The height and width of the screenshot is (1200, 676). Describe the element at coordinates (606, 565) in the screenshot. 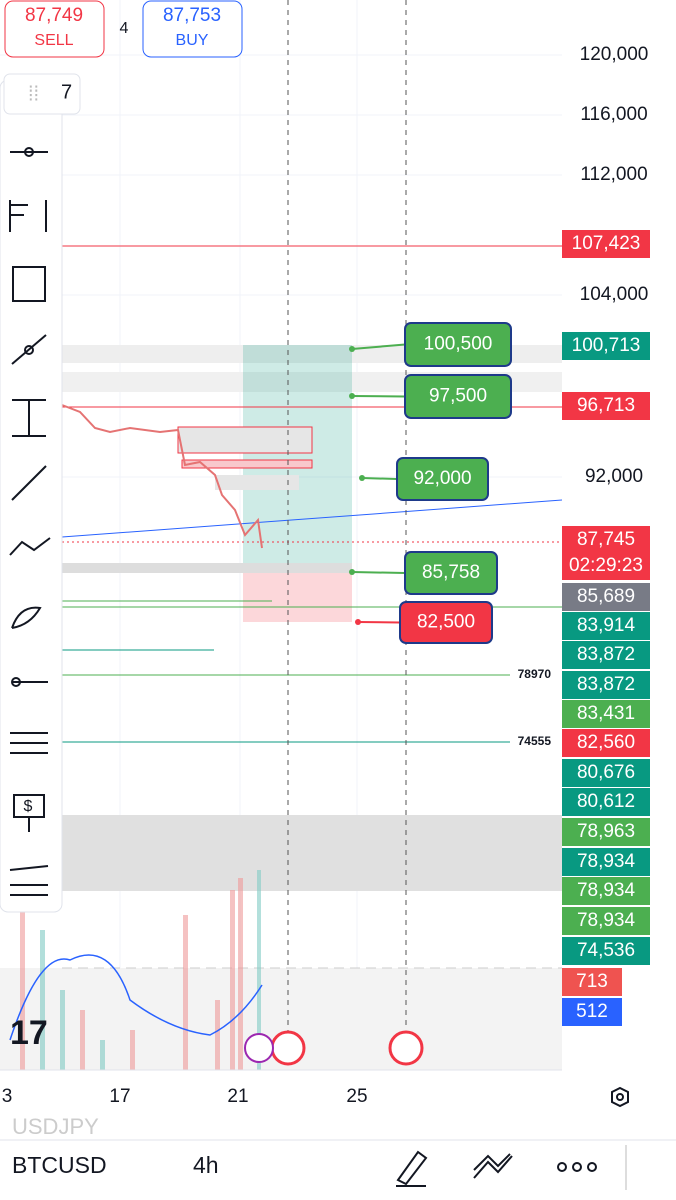

I see `countdown: 02:29:23` at that location.